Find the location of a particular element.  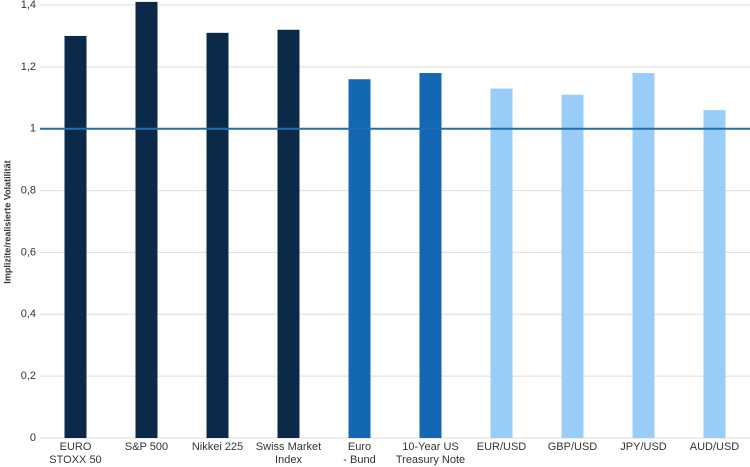

y-tick-label: 1 is located at coordinates (33, 129).